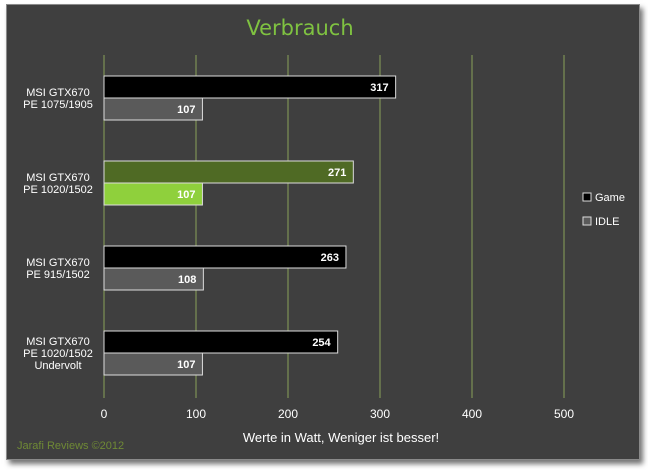 This screenshot has width=648, height=470. Describe the element at coordinates (58, 354) in the screenshot. I see `category-label: MSI GTX670 PE 1020/1502 Undervolt` at that location.